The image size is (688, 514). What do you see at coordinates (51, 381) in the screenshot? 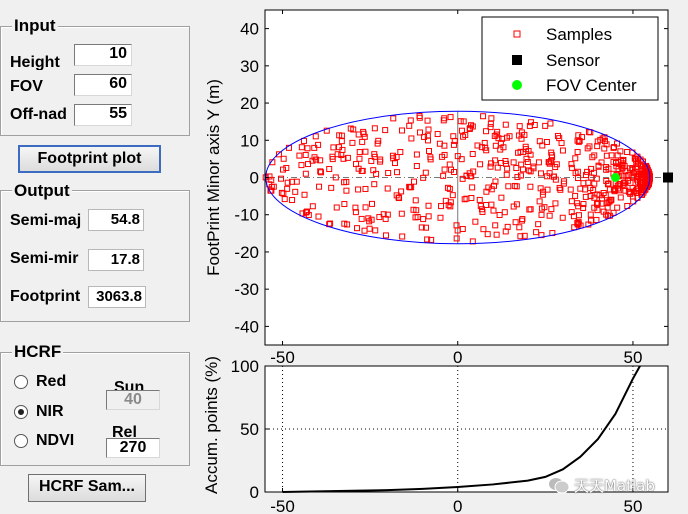
I see `radio-red-label: Red` at bounding box center [51, 381].